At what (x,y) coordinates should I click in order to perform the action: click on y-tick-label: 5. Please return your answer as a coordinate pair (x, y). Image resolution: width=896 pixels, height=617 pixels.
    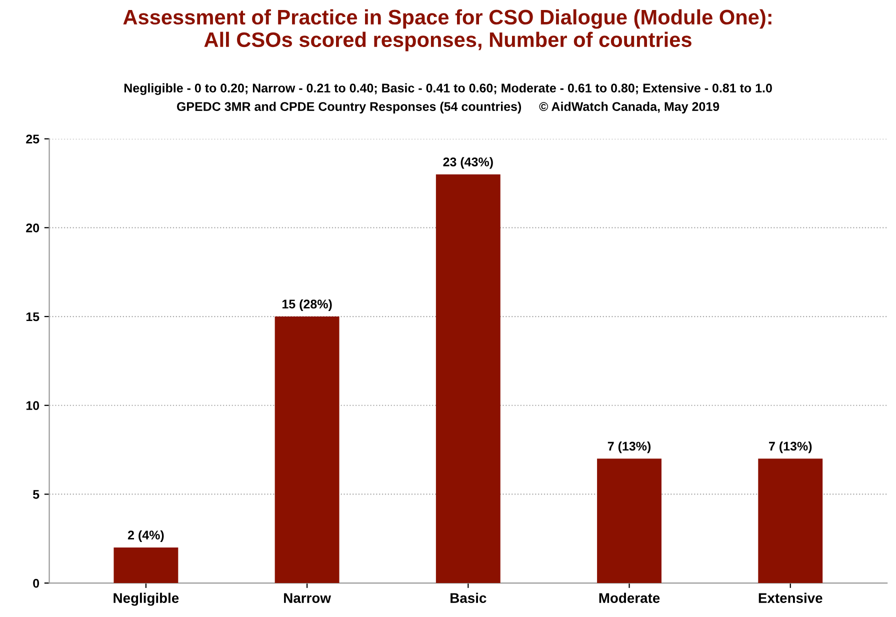
    Looking at the image, I should click on (36, 494).